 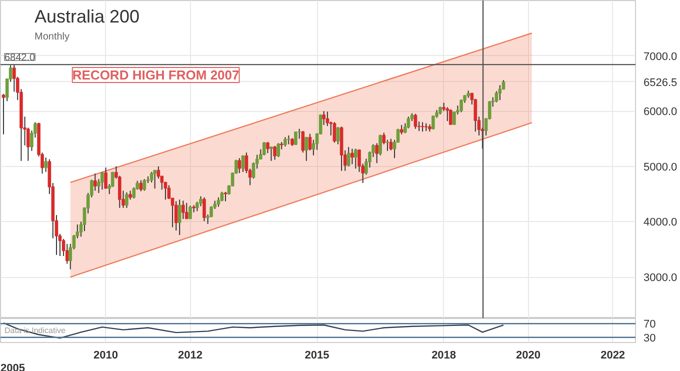 What do you see at coordinates (190, 356) in the screenshot?
I see `x-tick-label: 2012` at bounding box center [190, 356].